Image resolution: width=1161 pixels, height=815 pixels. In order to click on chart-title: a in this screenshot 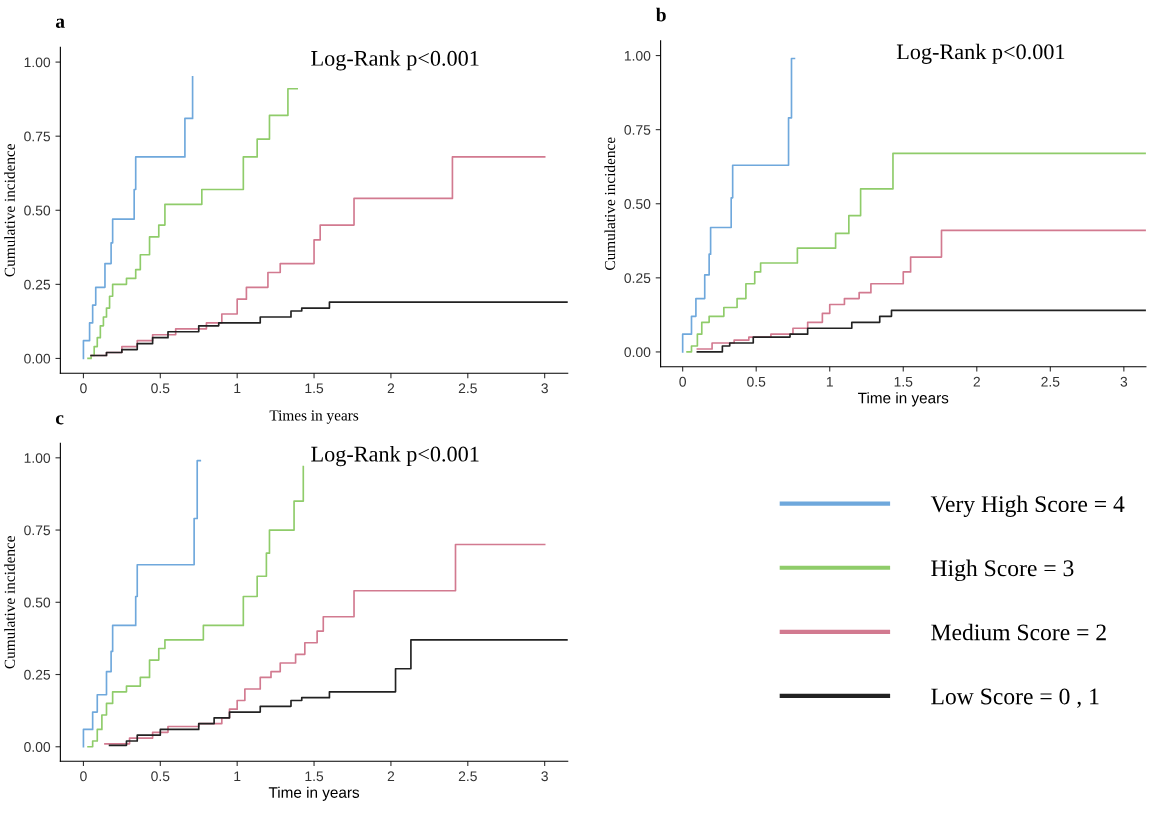, I will do `click(60, 23)`.